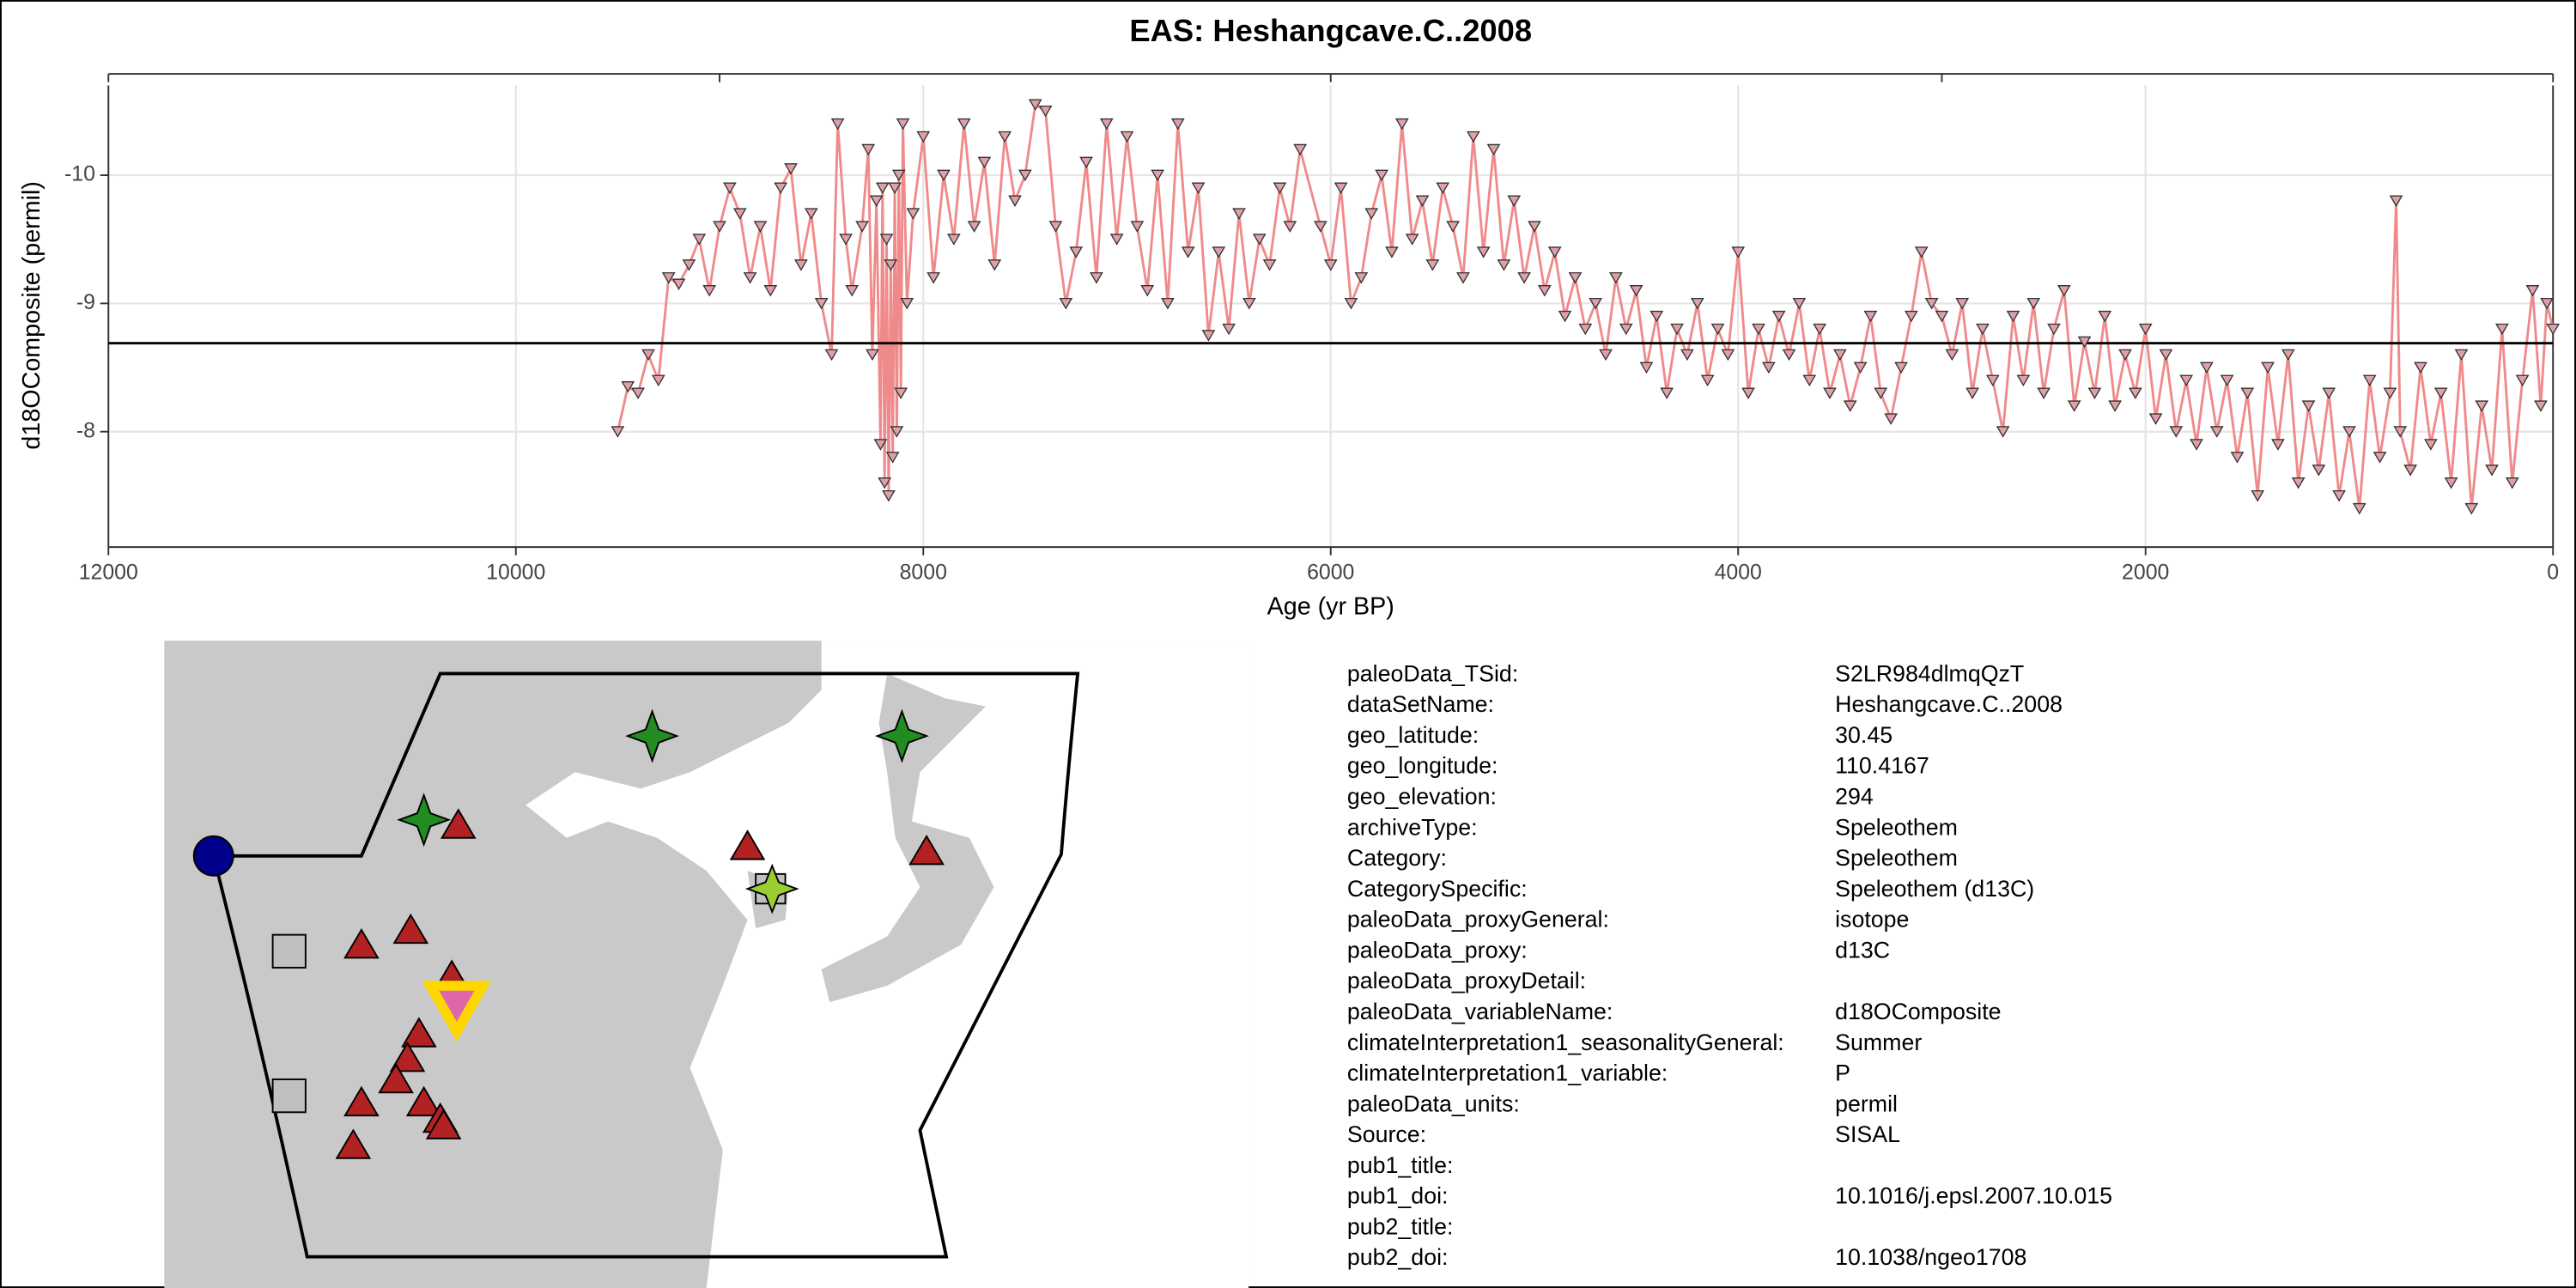  What do you see at coordinates (1330, 31) in the screenshot?
I see `chart-title: EAS: Heshangcave.C..2008` at bounding box center [1330, 31].